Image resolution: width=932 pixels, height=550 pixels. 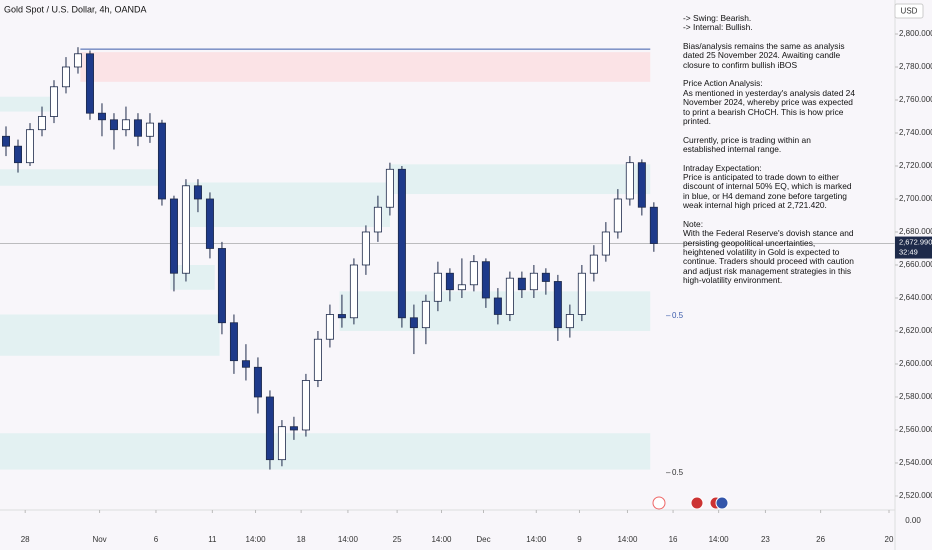 What do you see at coordinates (668, 472) in the screenshot?
I see `fib-label: –` at bounding box center [668, 472].